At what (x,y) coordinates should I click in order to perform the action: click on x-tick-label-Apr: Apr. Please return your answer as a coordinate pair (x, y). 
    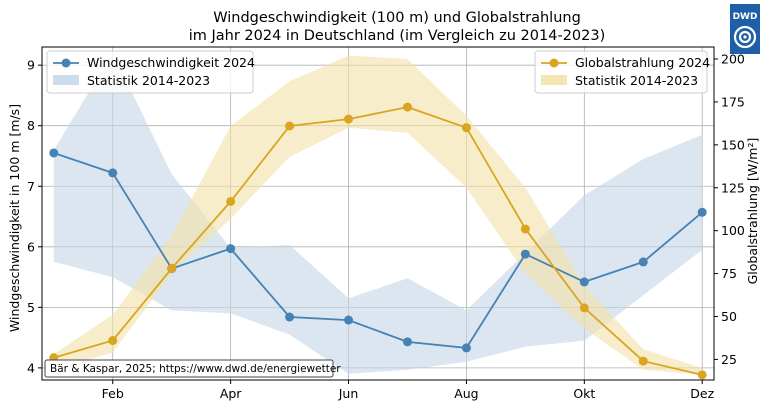
    Looking at the image, I should click on (231, 393).